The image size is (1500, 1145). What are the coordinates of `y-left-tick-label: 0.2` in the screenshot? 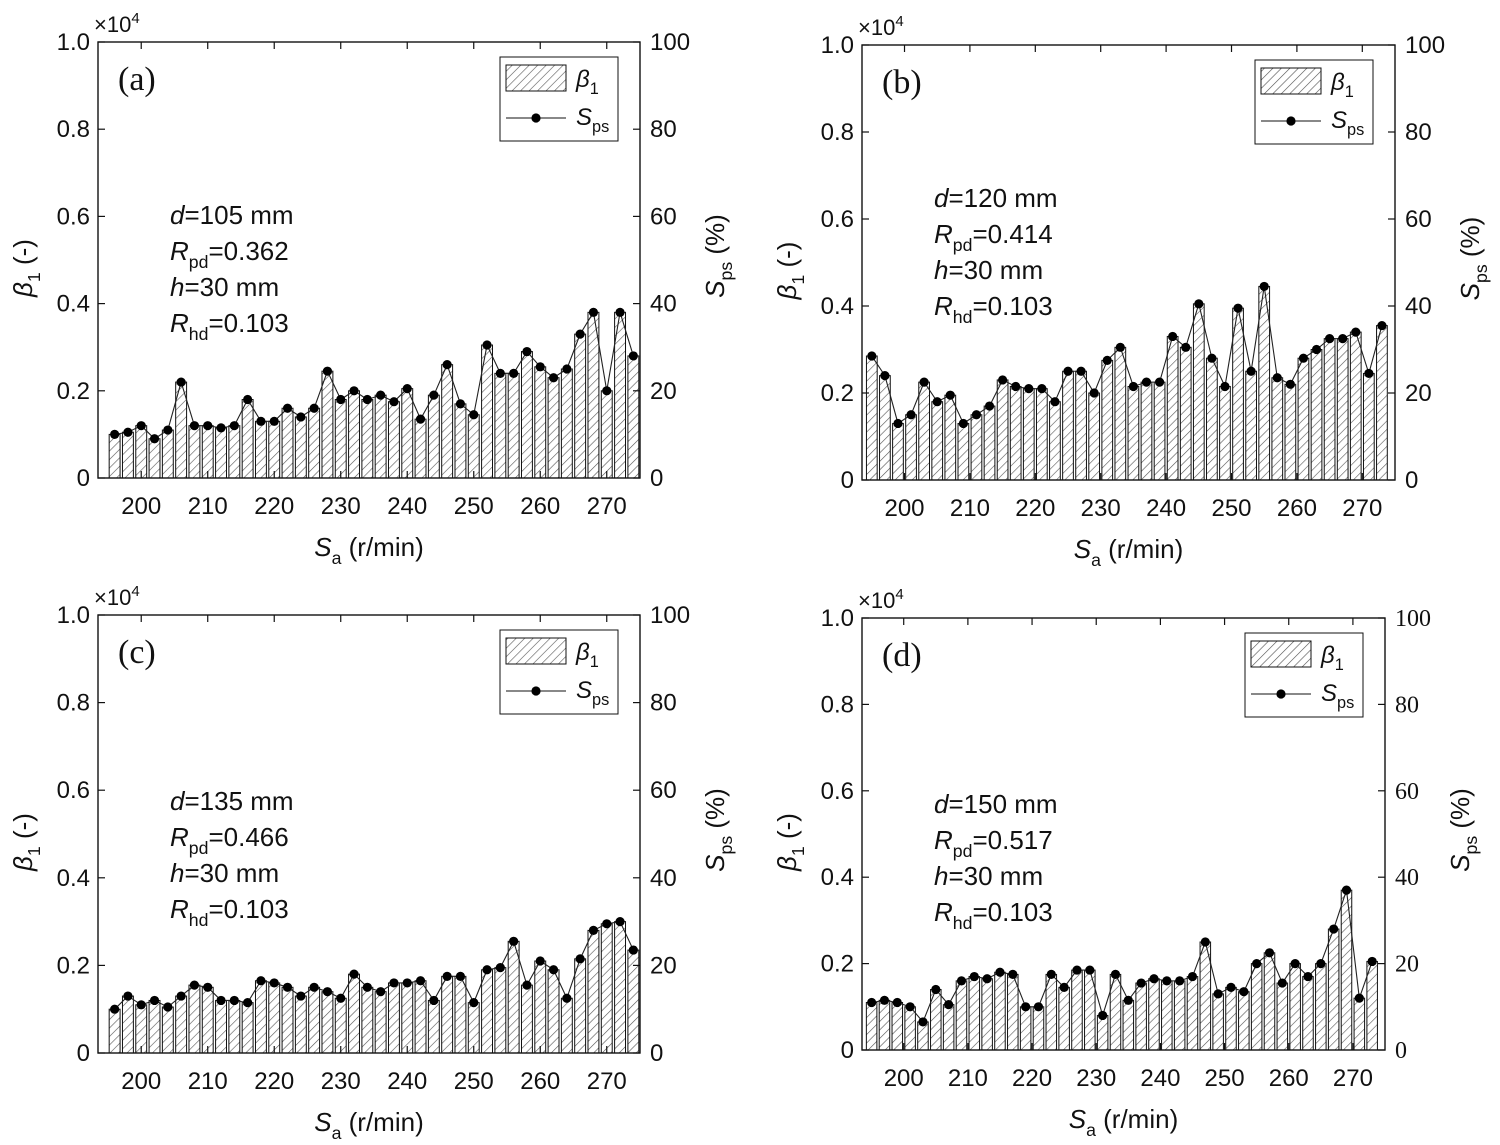 It's located at (837, 964).